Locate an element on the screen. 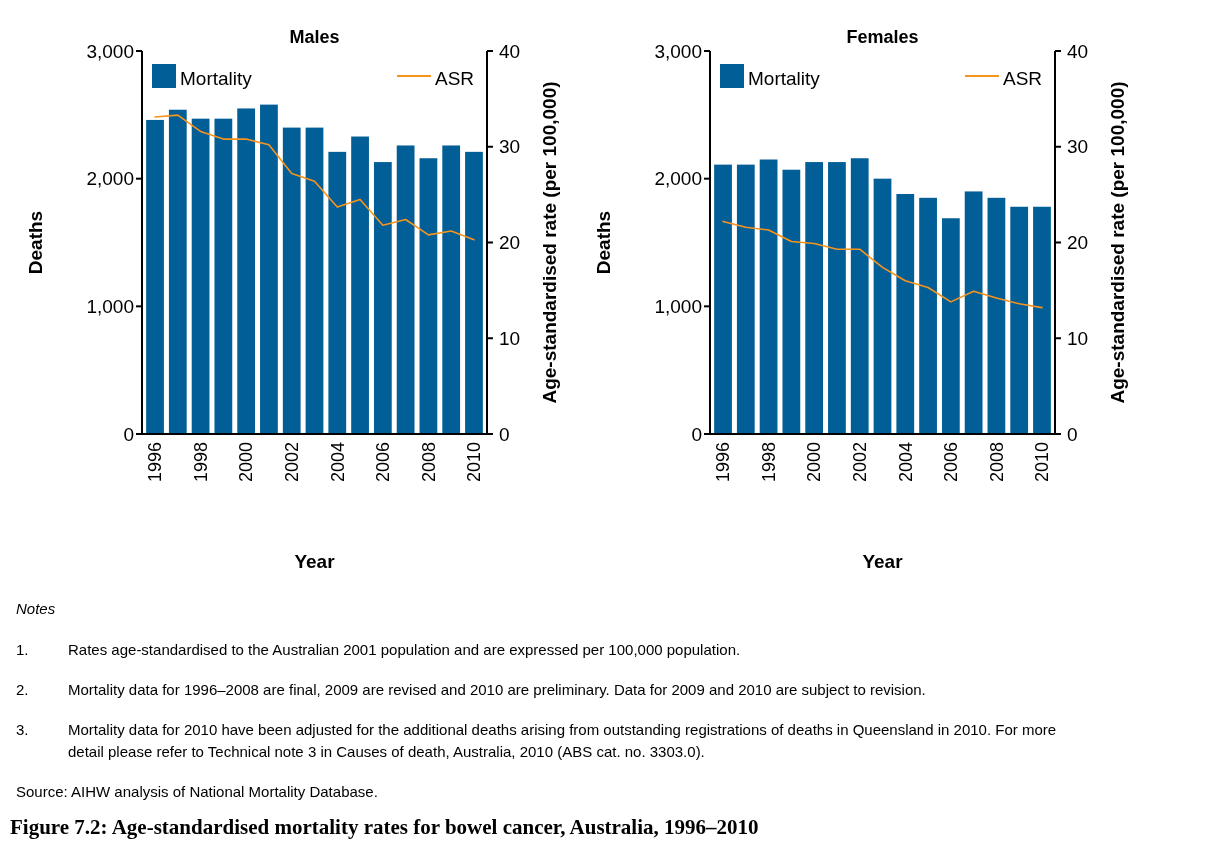 The width and height of the screenshot is (1228, 851). chart-title: Females is located at coordinates (882, 37).